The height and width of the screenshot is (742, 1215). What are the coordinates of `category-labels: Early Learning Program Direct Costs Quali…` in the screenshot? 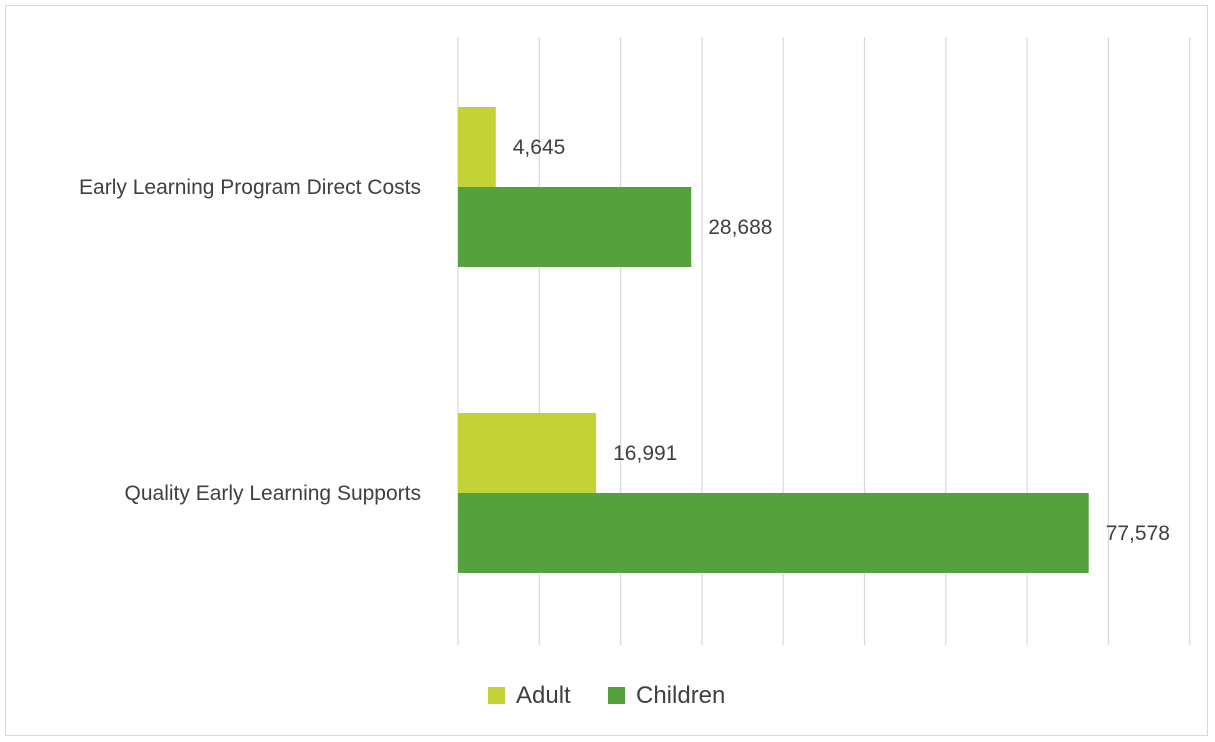 It's located at (250, 340).